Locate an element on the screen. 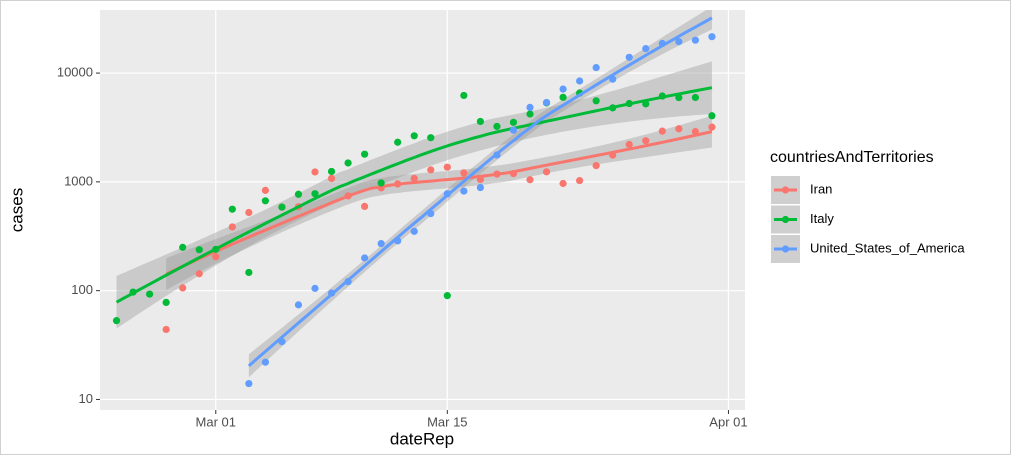 The height and width of the screenshot is (462, 1023). legend-label: United_States_of_America is located at coordinates (887, 247).